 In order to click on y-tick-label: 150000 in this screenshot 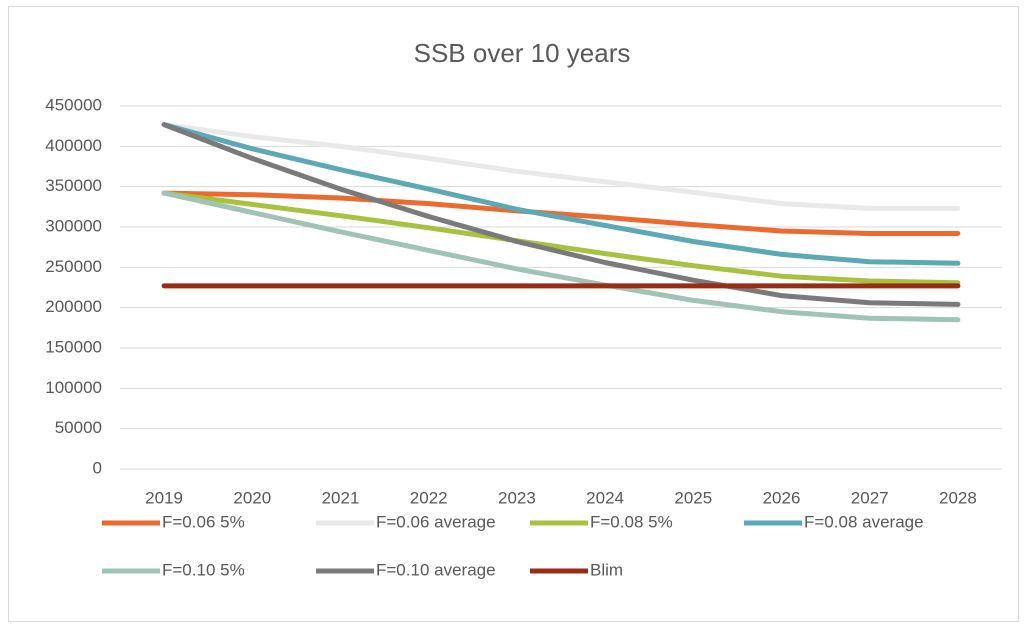, I will do `click(73, 346)`.